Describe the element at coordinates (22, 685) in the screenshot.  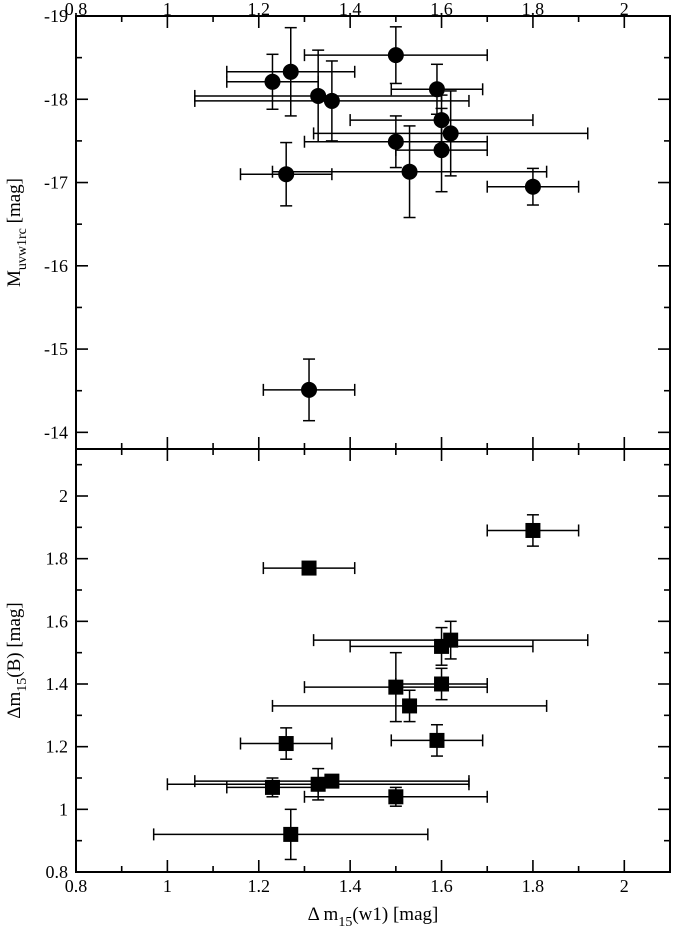
I see `y-axis-title-sub: 15` at that location.